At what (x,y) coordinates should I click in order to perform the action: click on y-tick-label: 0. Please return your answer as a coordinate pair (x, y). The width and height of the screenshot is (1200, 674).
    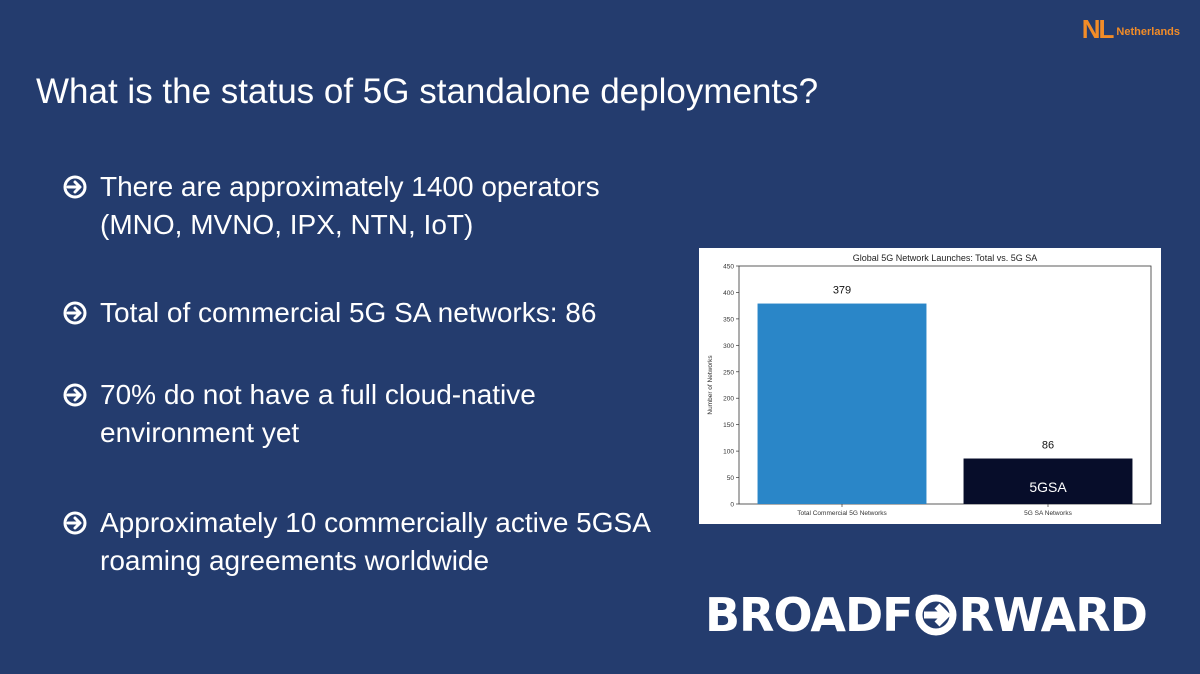
    Looking at the image, I should click on (732, 505).